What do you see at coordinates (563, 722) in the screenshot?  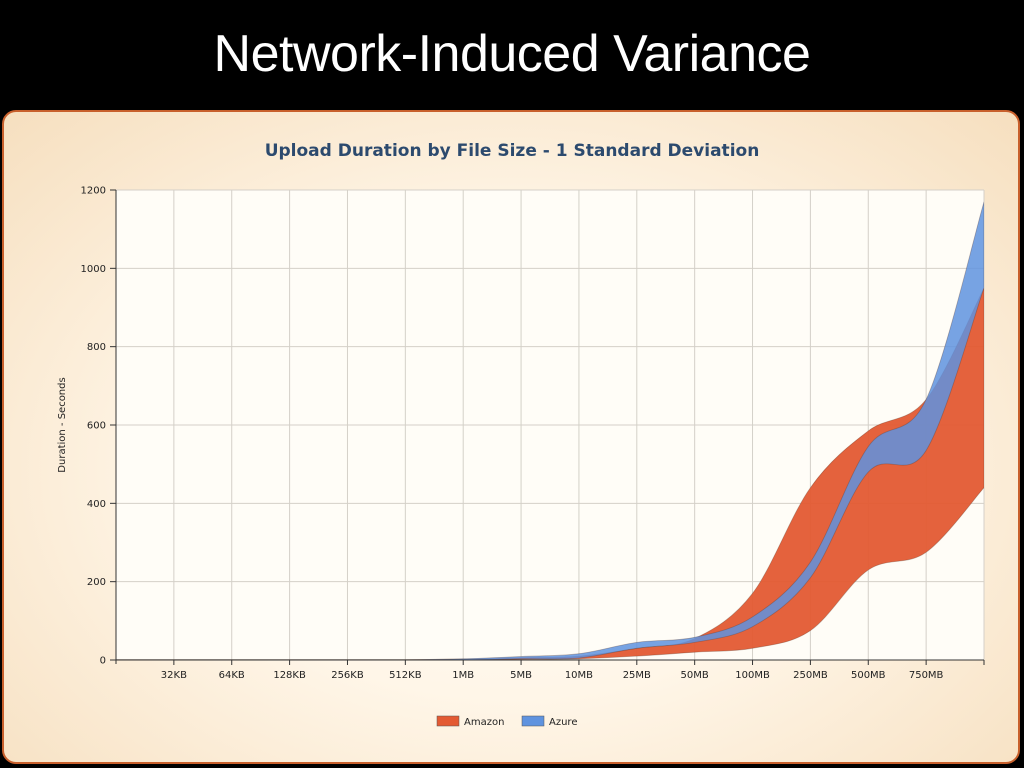 I see `legend-label: Azure` at bounding box center [563, 722].